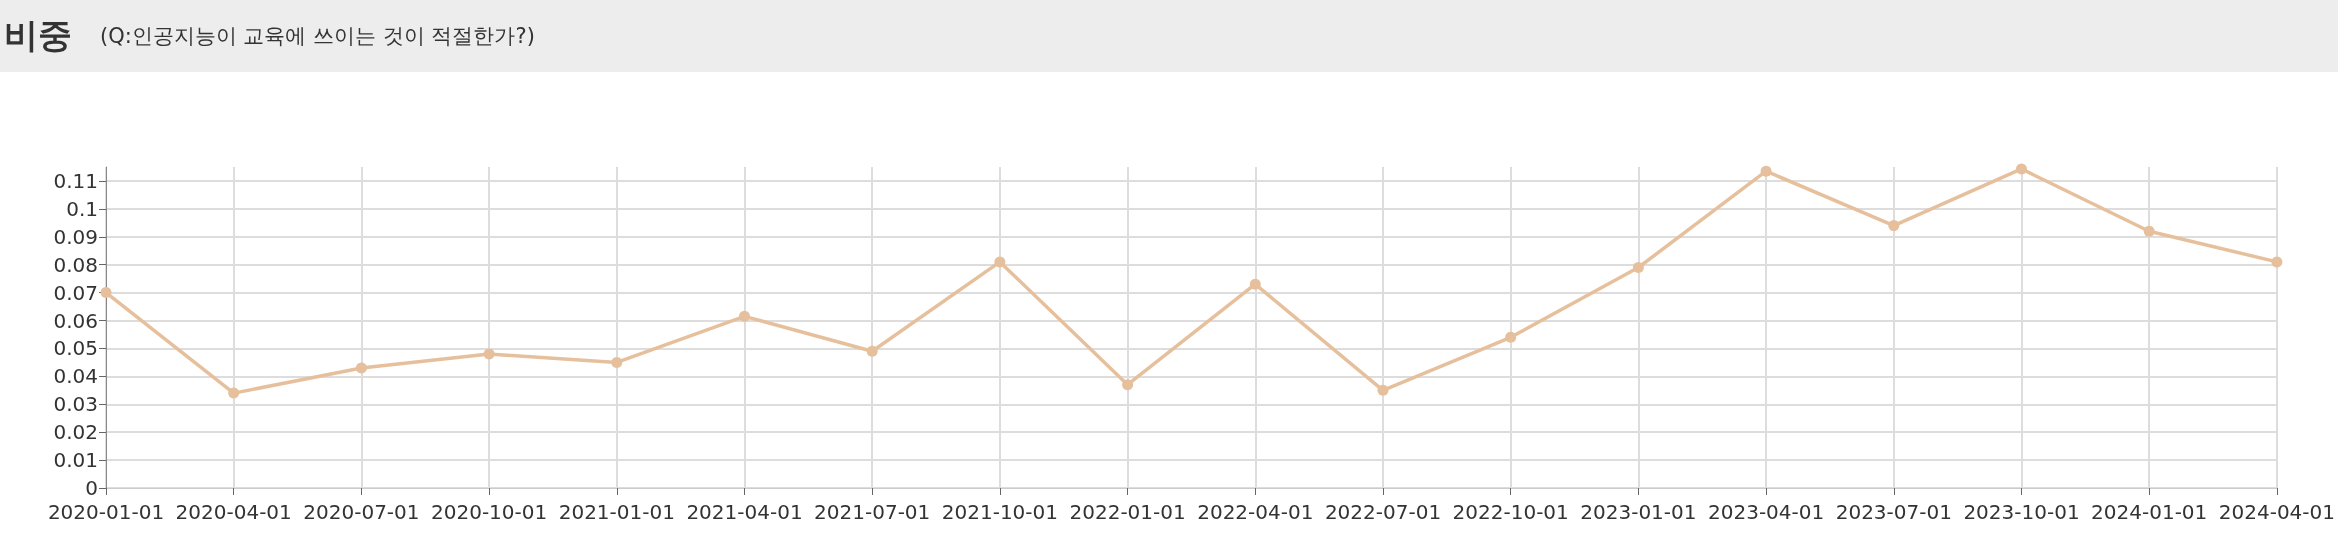 This screenshot has height=544, width=2338. I want to click on y-tick-label: 0.07, so click(75, 292).